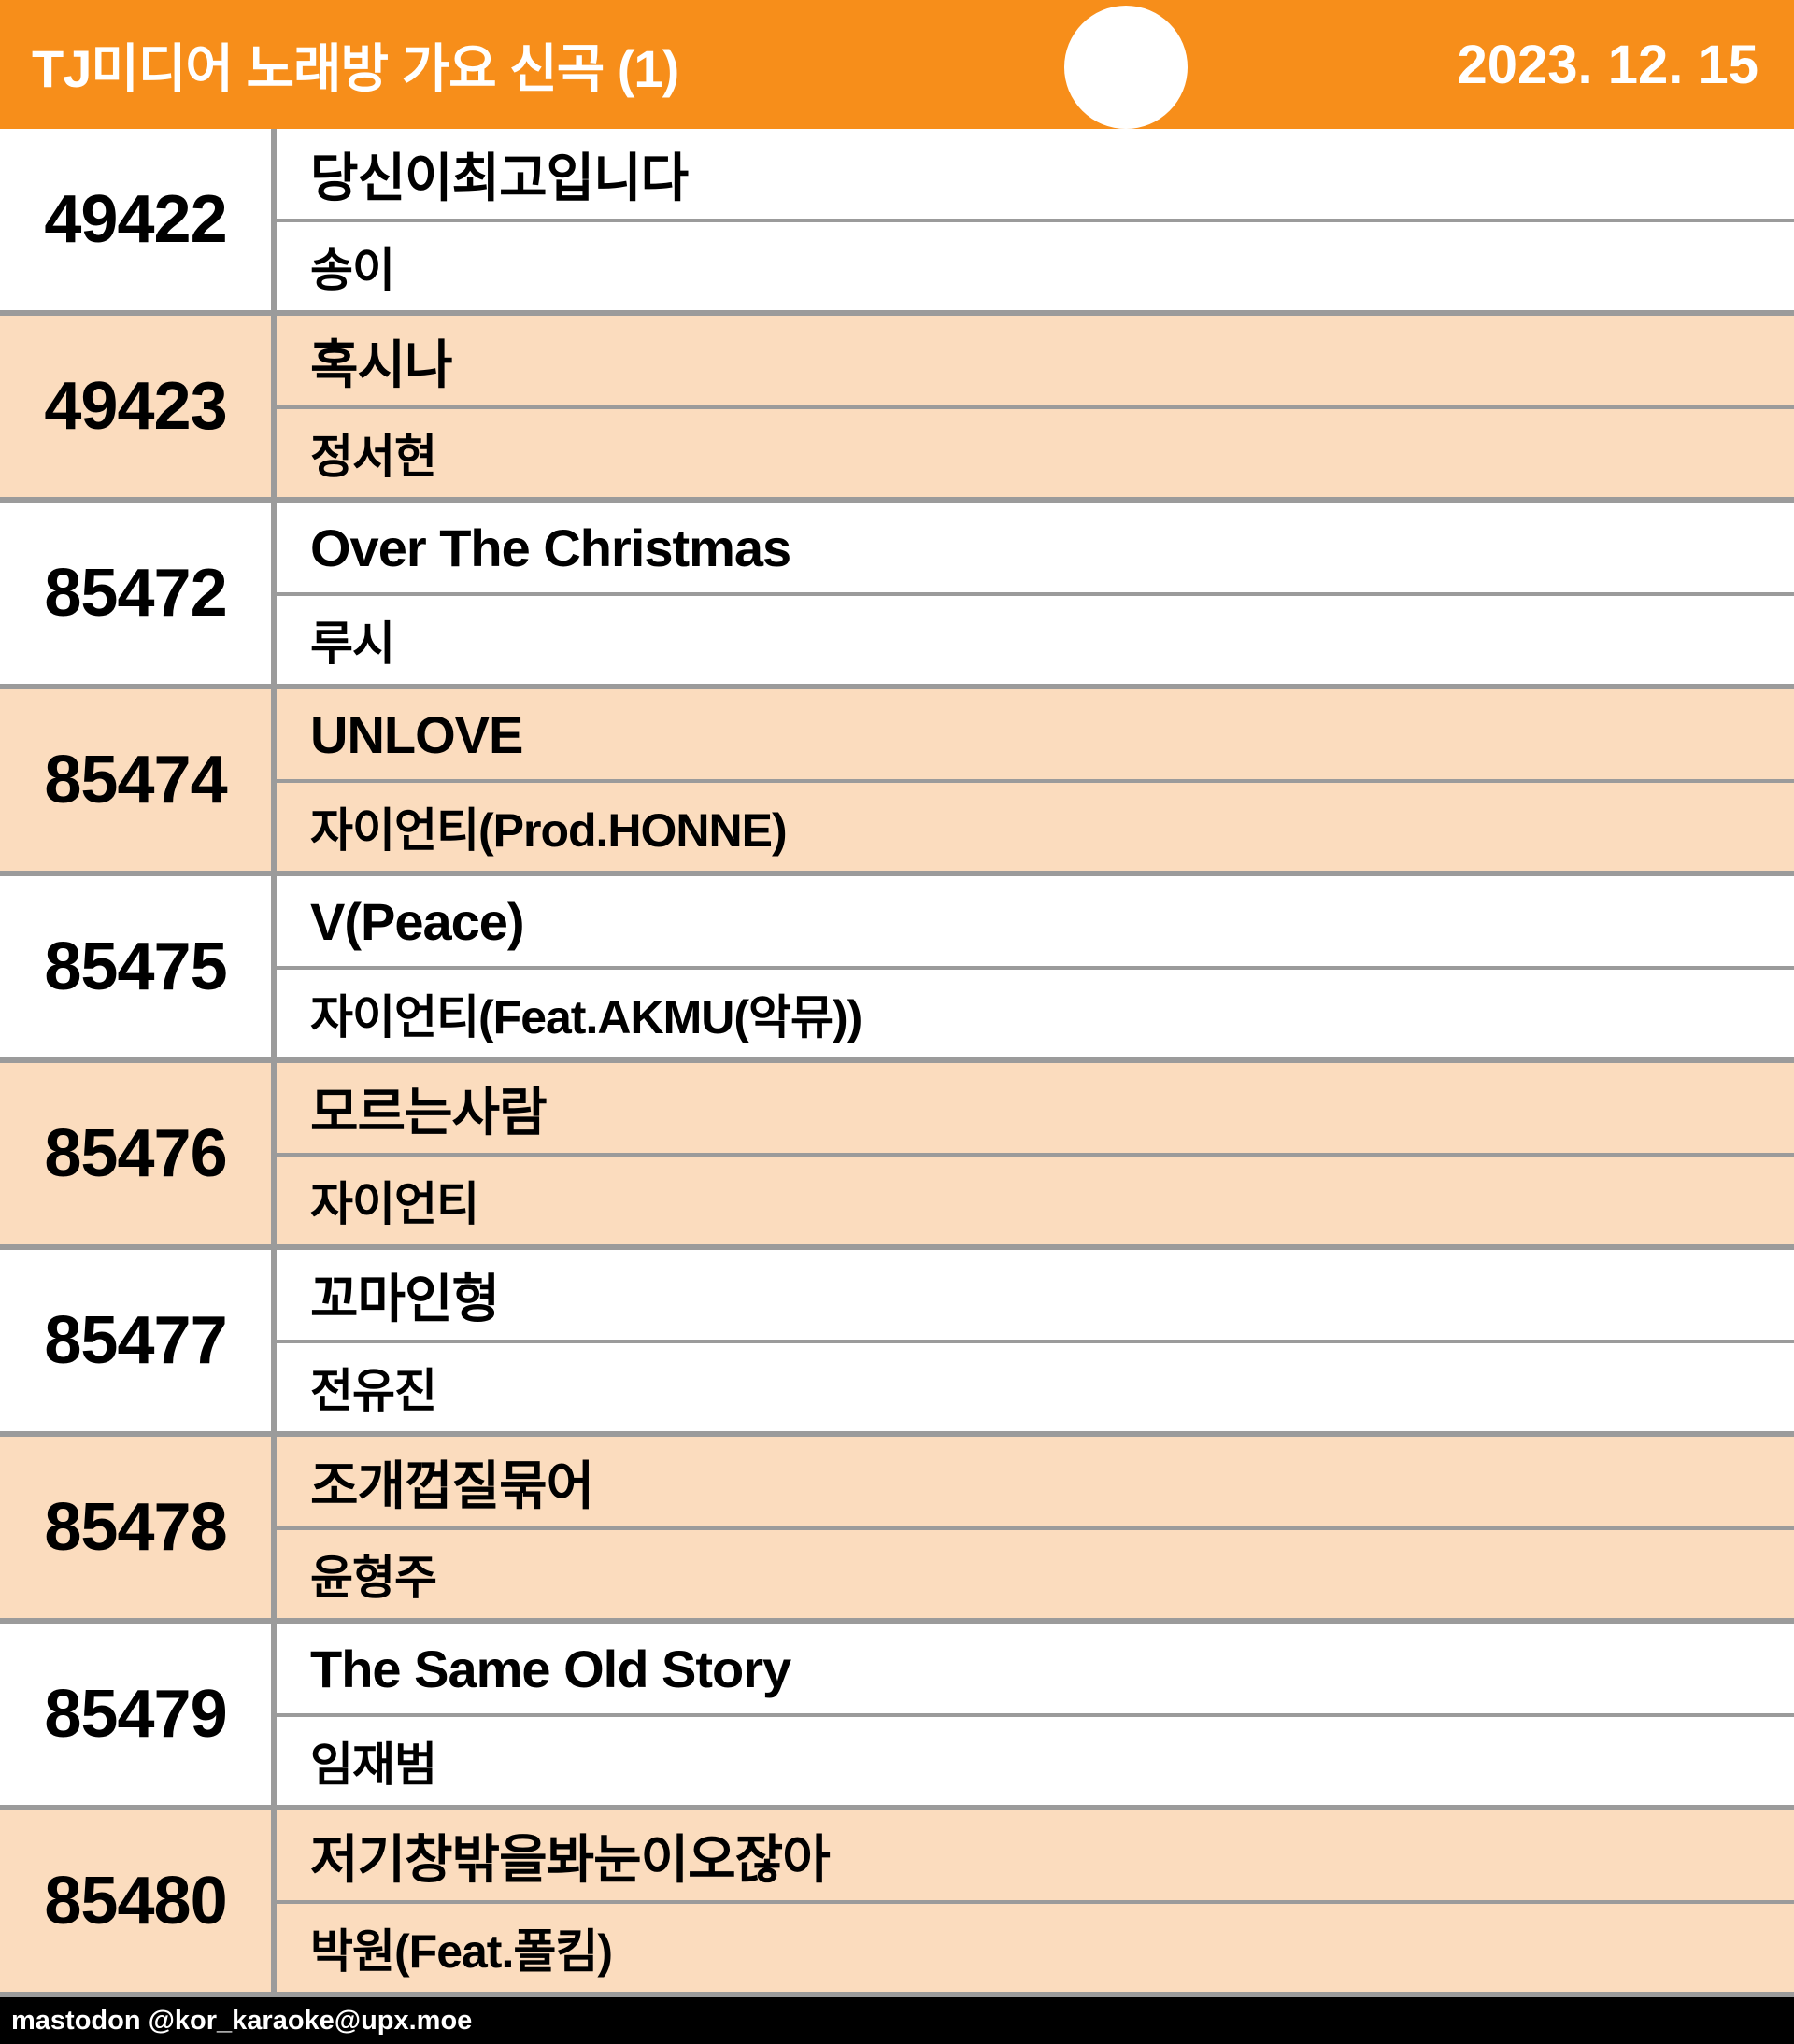  What do you see at coordinates (352, 270) in the screenshot?
I see `song-artist: 송이` at bounding box center [352, 270].